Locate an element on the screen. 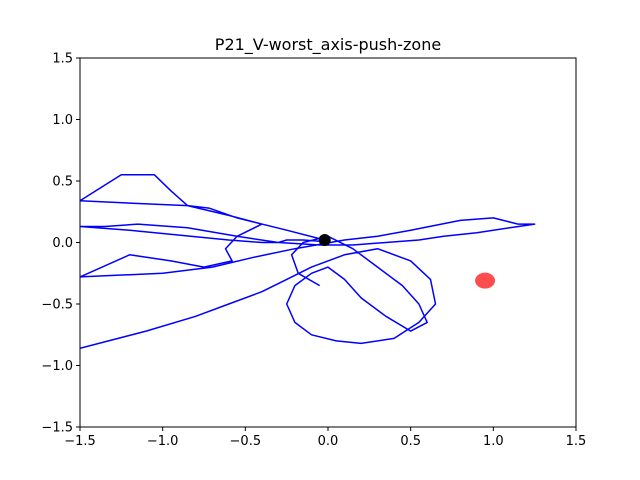  x-tick-label: −0.5 is located at coordinates (246, 441).